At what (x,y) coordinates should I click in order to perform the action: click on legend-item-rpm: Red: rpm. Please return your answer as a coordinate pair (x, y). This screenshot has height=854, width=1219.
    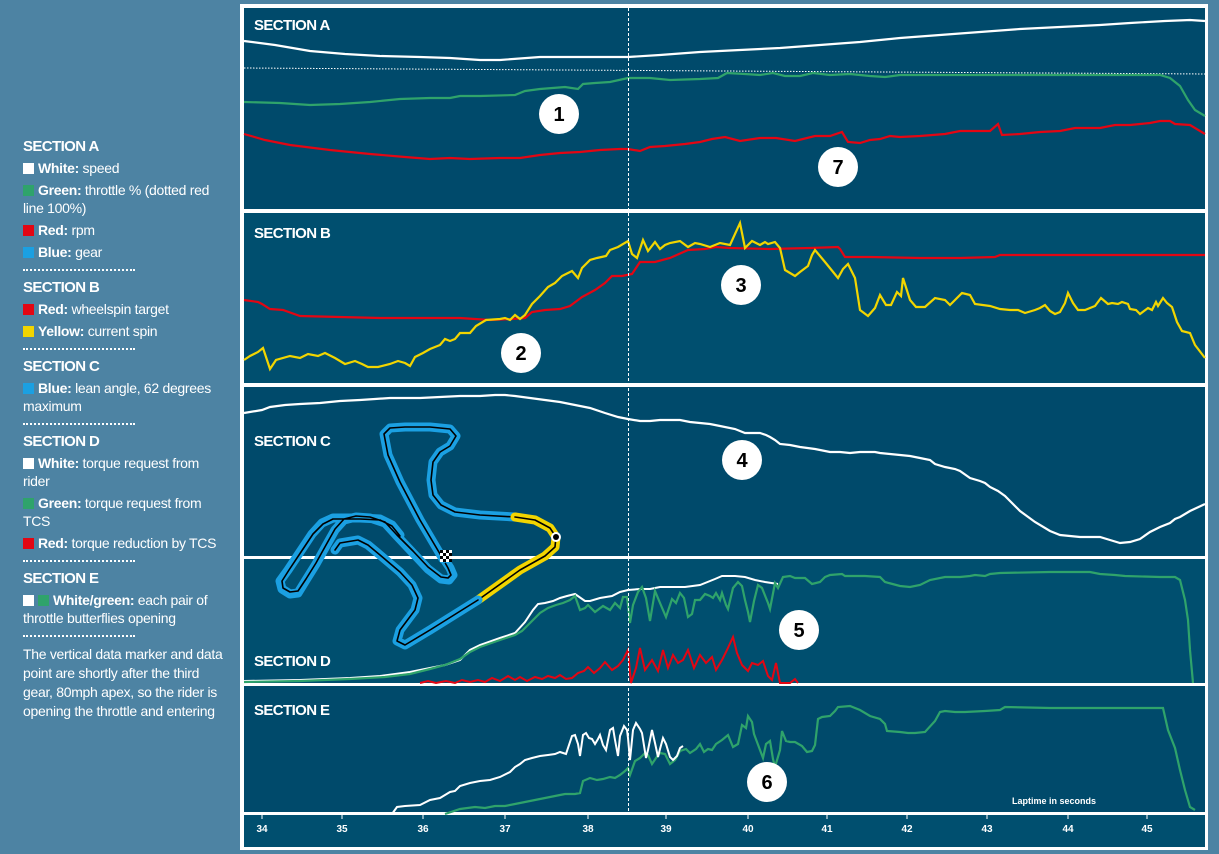
    Looking at the image, I should click on (123, 230).